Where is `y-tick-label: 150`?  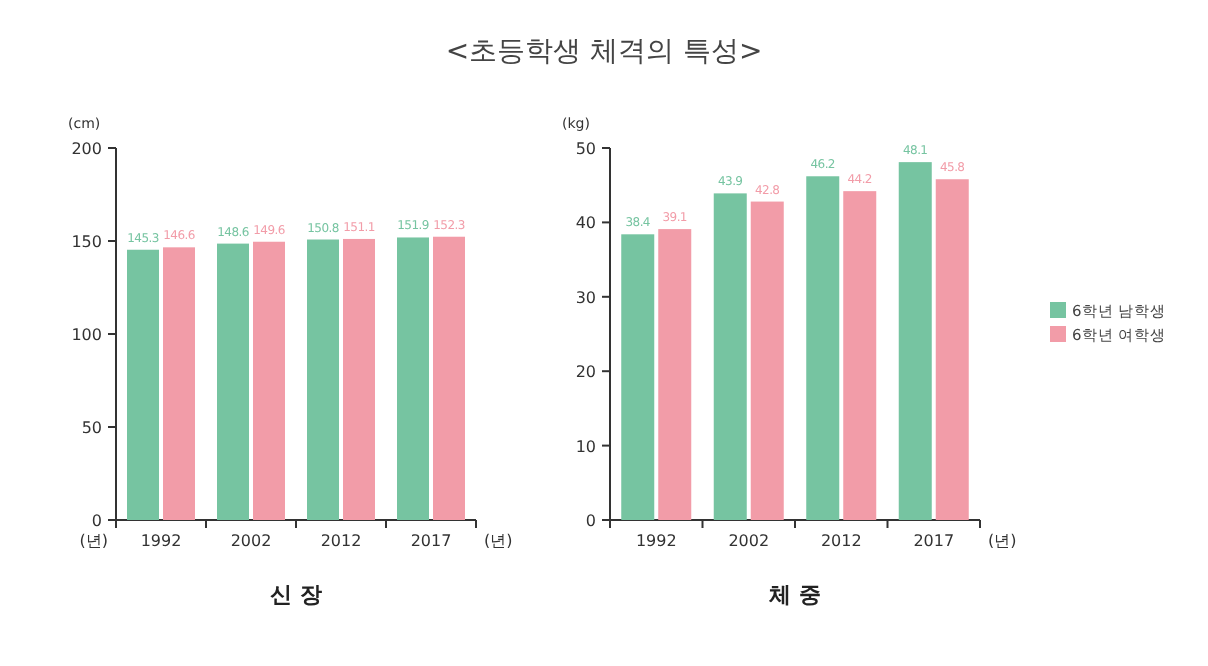
y-tick-label: 150 is located at coordinates (86, 242).